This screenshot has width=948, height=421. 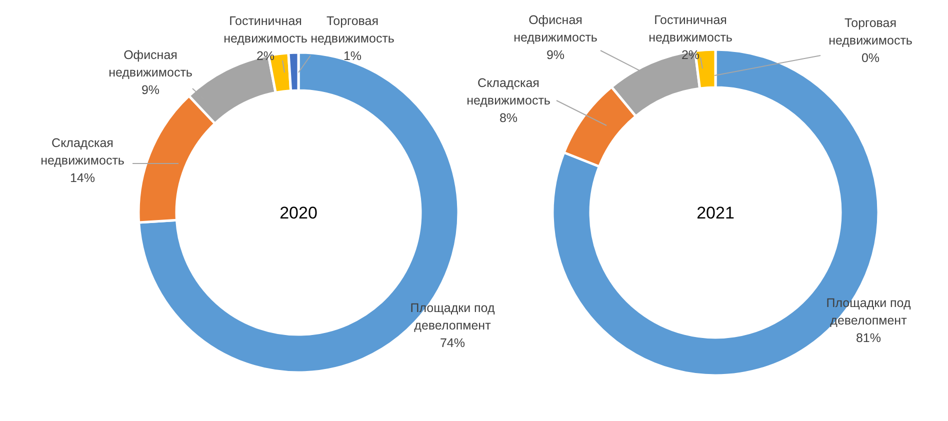 I want to click on text: 2021, so click(x=715, y=213).